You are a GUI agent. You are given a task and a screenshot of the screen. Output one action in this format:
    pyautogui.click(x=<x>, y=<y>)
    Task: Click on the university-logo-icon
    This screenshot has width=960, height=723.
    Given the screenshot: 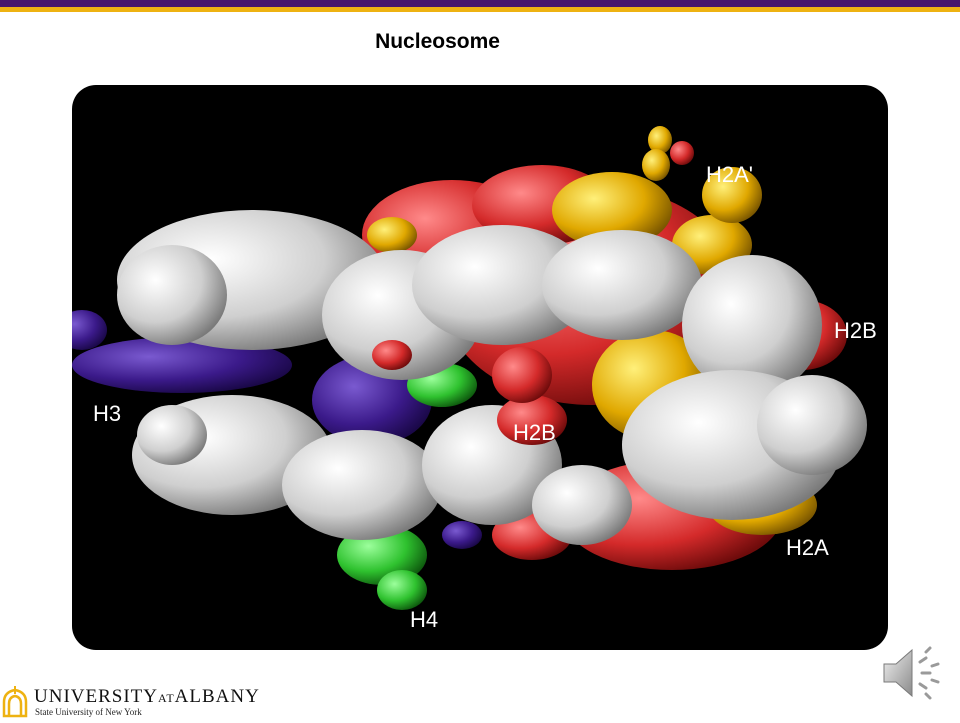 What is the action you would take?
    pyautogui.click(x=15, y=702)
    